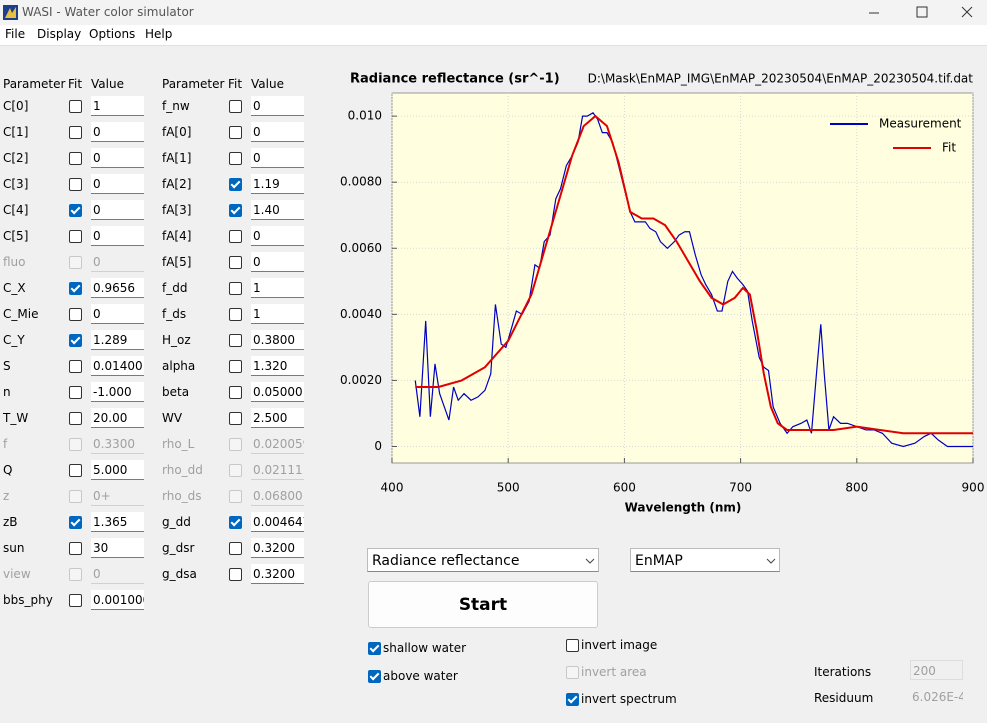 This screenshot has width=987, height=723. What do you see at coordinates (179, 574) in the screenshot?
I see `parameter-name: g_dsa` at bounding box center [179, 574].